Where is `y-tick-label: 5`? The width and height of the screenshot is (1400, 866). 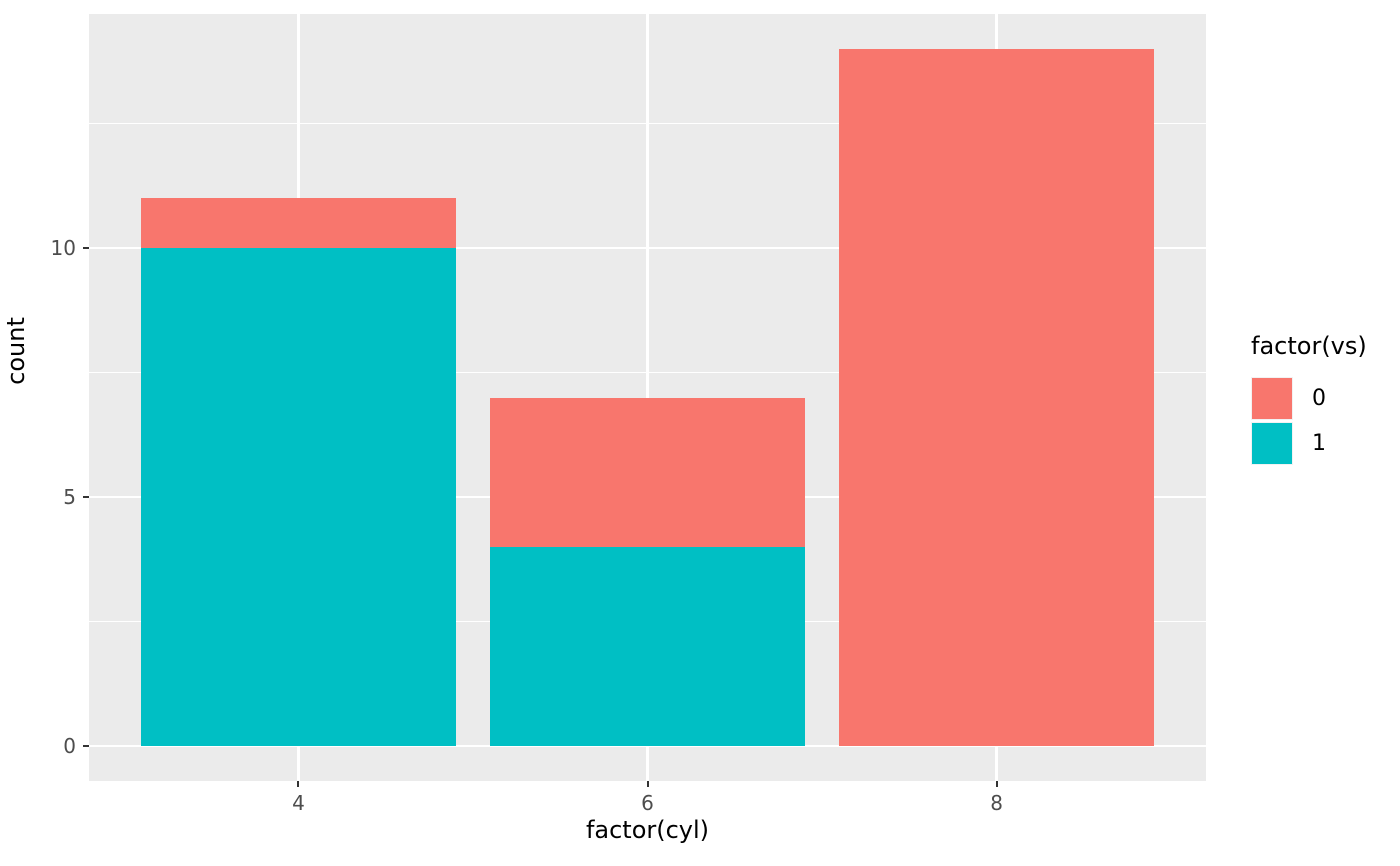 y-tick-label: 5 is located at coordinates (69, 497).